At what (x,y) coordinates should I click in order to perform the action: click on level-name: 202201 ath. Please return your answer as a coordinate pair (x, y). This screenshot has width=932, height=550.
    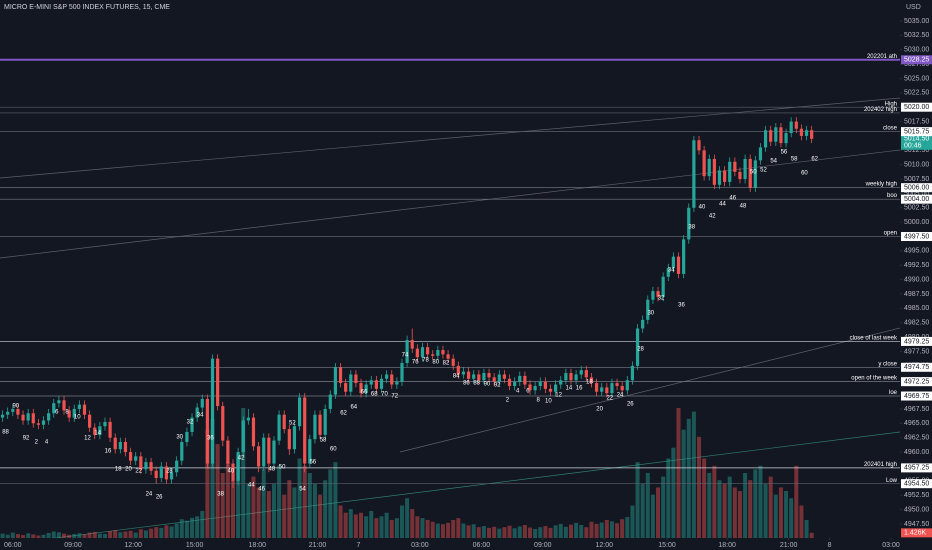
    Looking at the image, I should click on (882, 57).